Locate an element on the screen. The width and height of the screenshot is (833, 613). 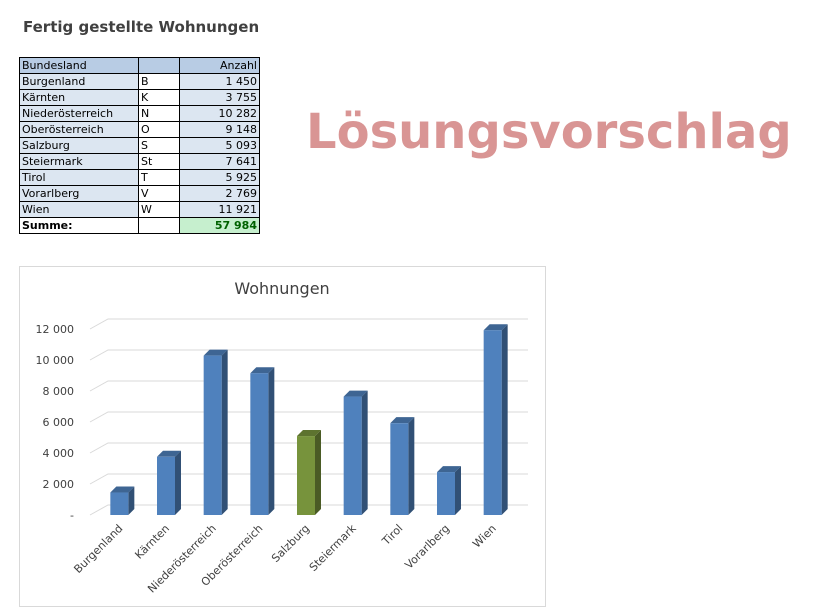
x-tick-label: Wien is located at coordinates (484, 536).